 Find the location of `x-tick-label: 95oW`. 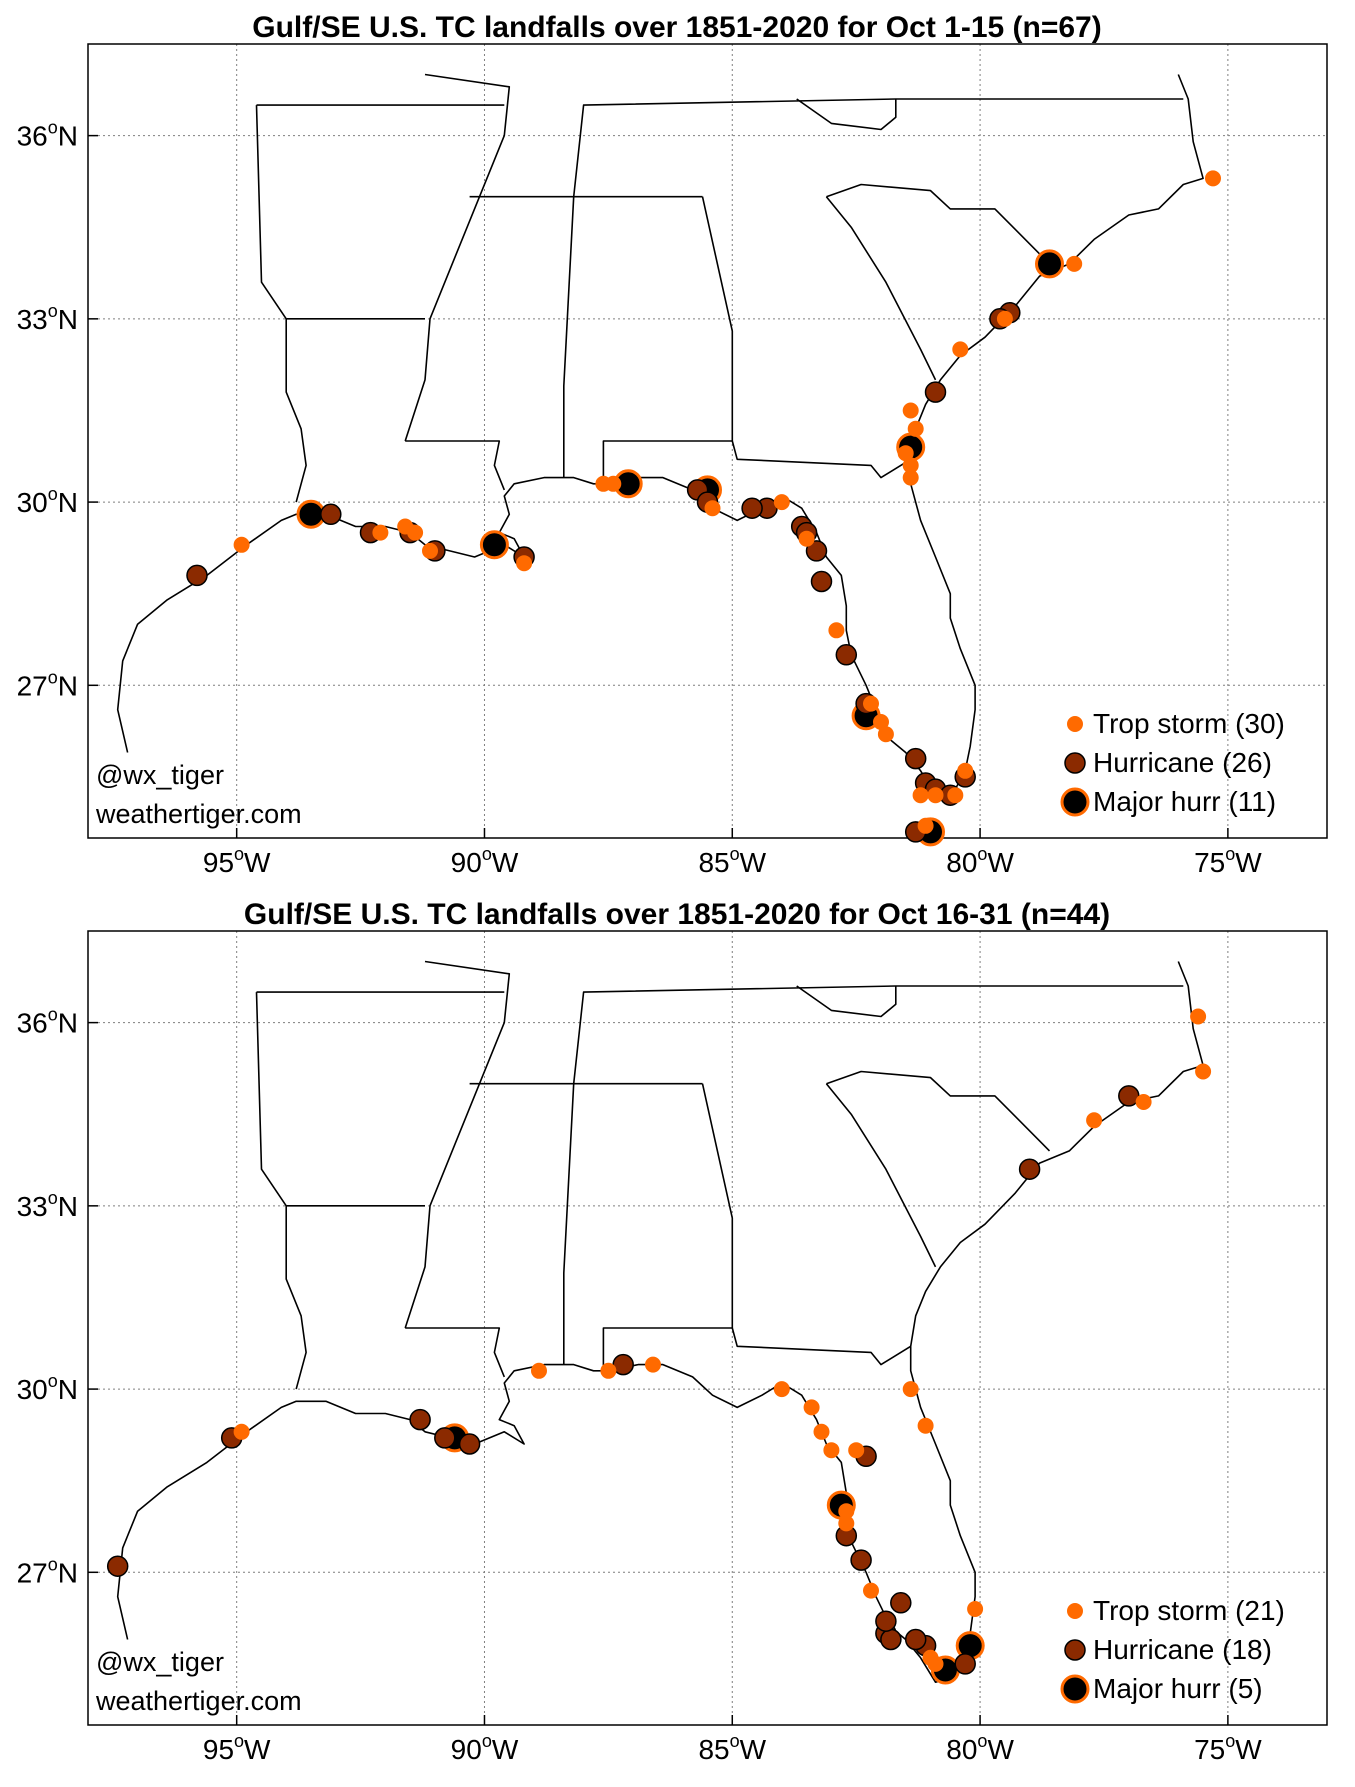

x-tick-label: 95oW is located at coordinates (237, 1748).